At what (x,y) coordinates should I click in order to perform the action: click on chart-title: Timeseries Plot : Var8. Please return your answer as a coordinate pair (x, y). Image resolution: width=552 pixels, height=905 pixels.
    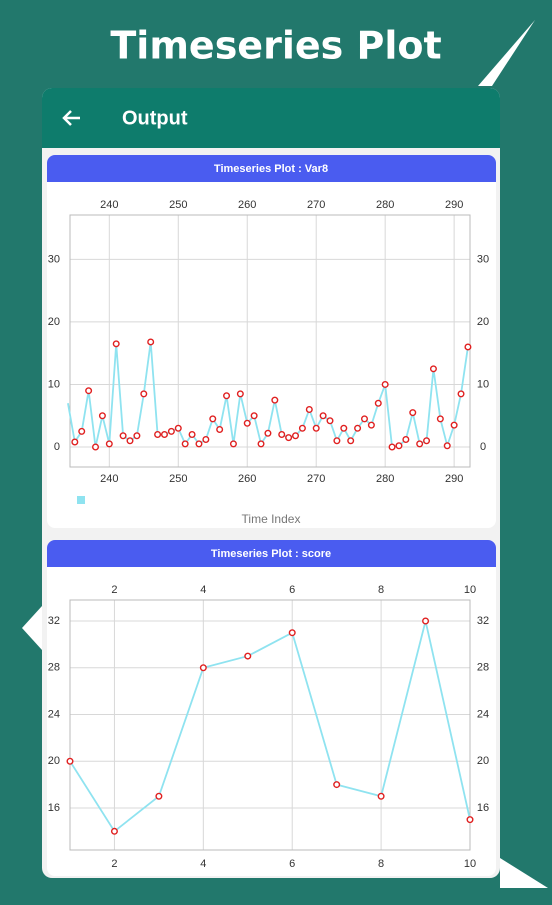
    Looking at the image, I should click on (271, 169).